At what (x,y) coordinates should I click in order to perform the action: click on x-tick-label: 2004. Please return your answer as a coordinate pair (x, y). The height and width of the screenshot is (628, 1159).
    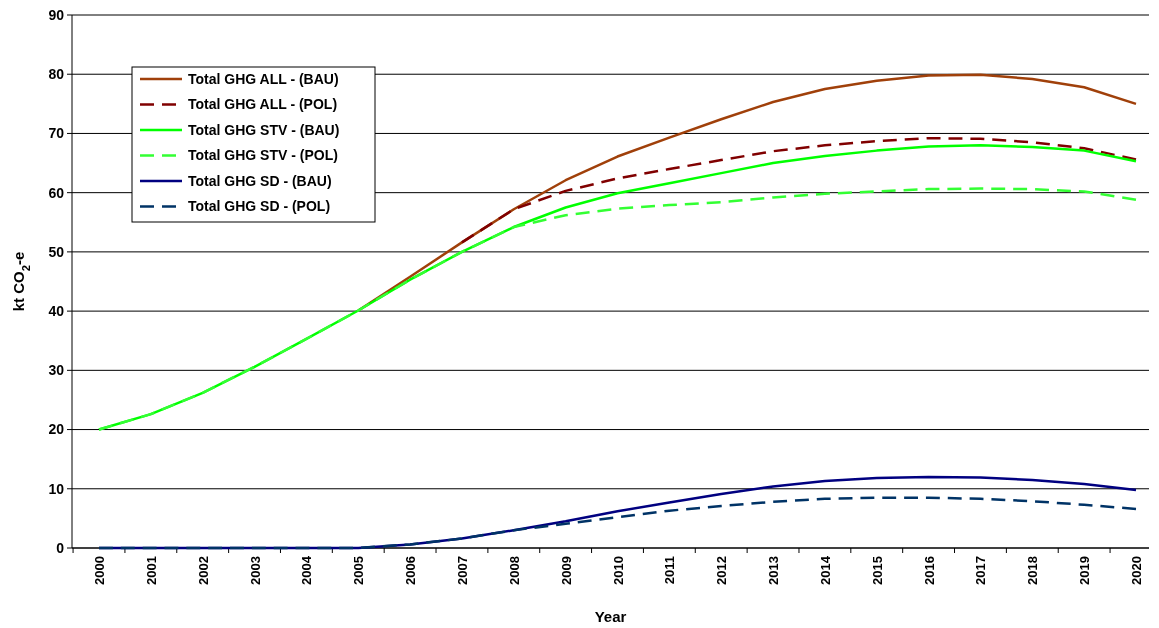
    Looking at the image, I should click on (307, 570).